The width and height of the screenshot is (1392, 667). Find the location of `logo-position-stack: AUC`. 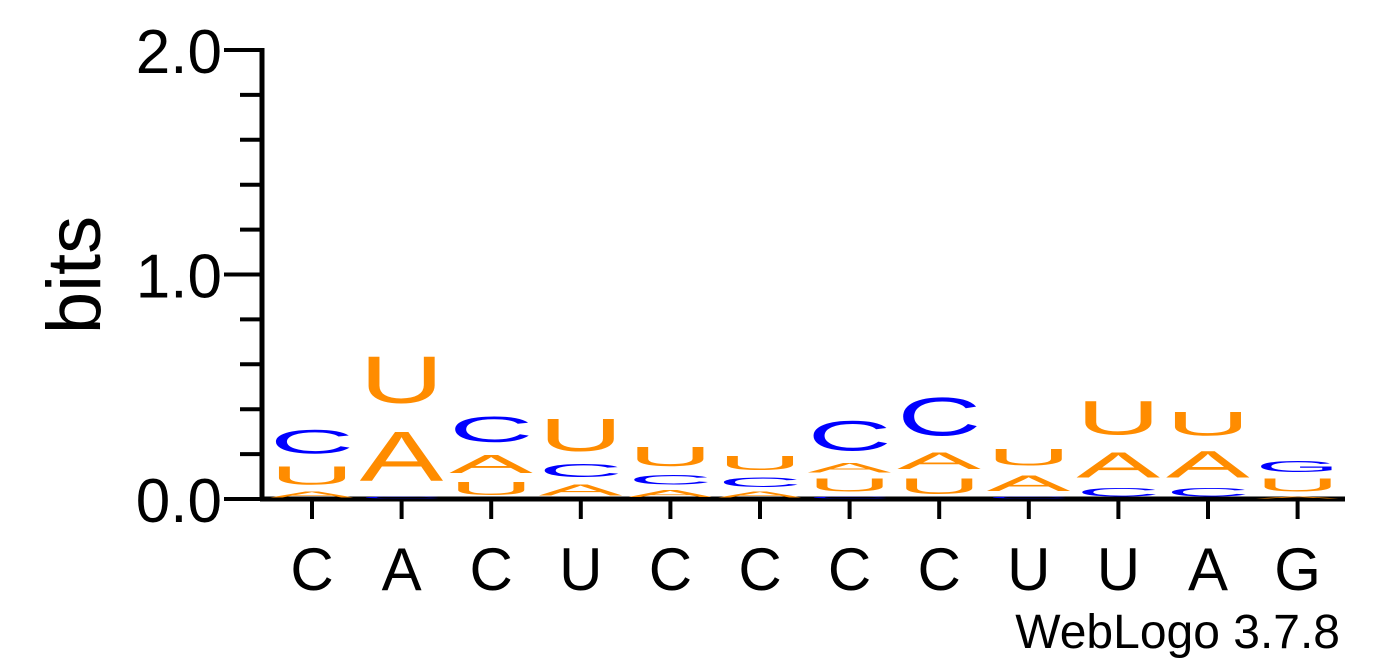

logo-position-stack: AUC is located at coordinates (312, 461).